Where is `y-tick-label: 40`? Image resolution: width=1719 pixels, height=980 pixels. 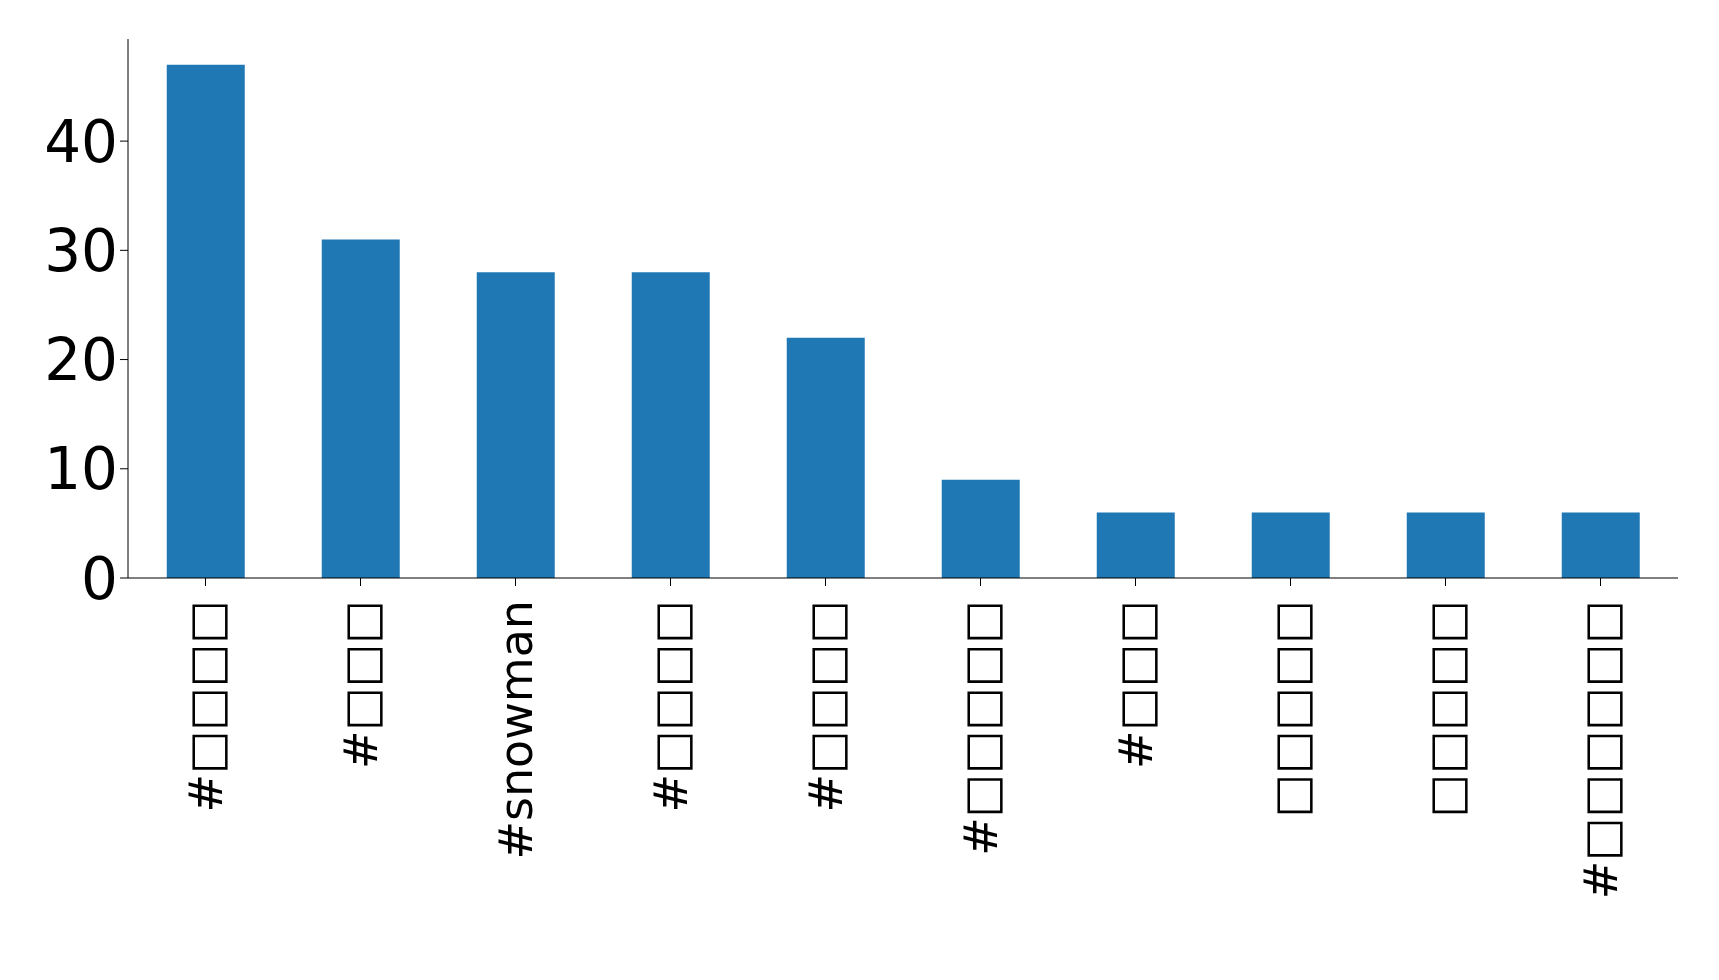 y-tick-label: 40 is located at coordinates (81, 141).